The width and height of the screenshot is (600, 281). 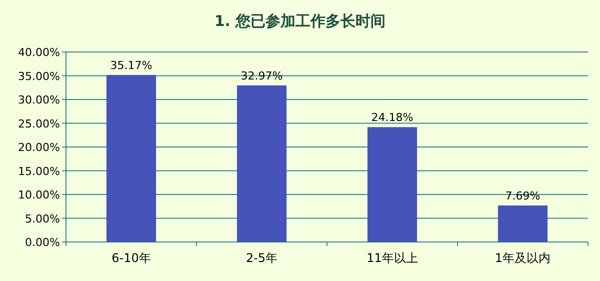 I want to click on y-tick-label: 20.00%, so click(x=39, y=147).